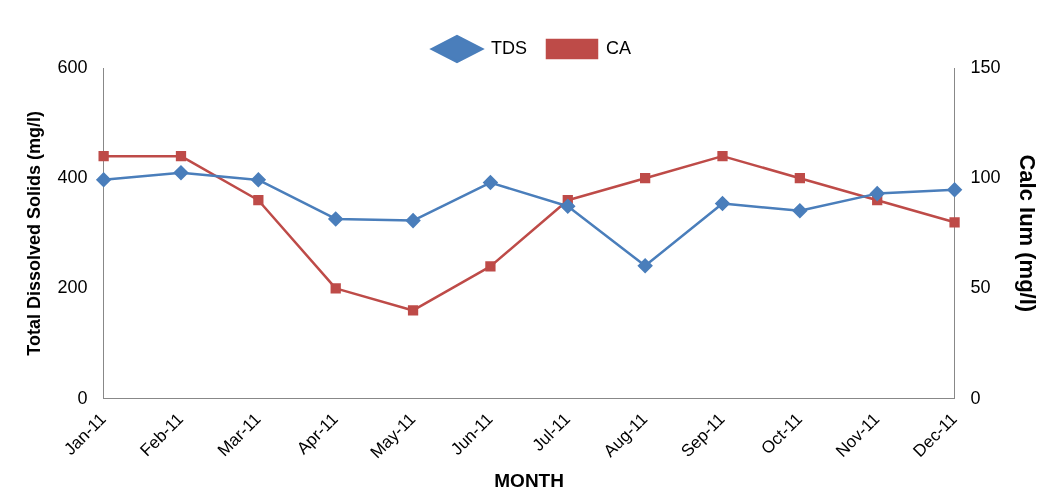 The height and width of the screenshot is (502, 1063). Describe the element at coordinates (619, 47) in the screenshot. I see `legend-label: CA` at that location.